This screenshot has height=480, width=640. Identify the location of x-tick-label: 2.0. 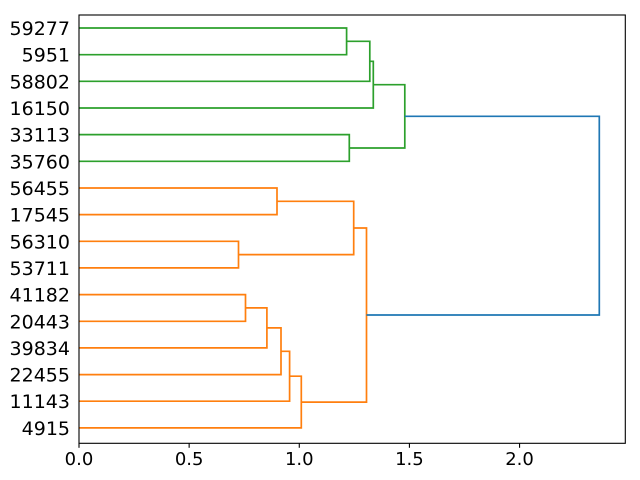
(519, 459).